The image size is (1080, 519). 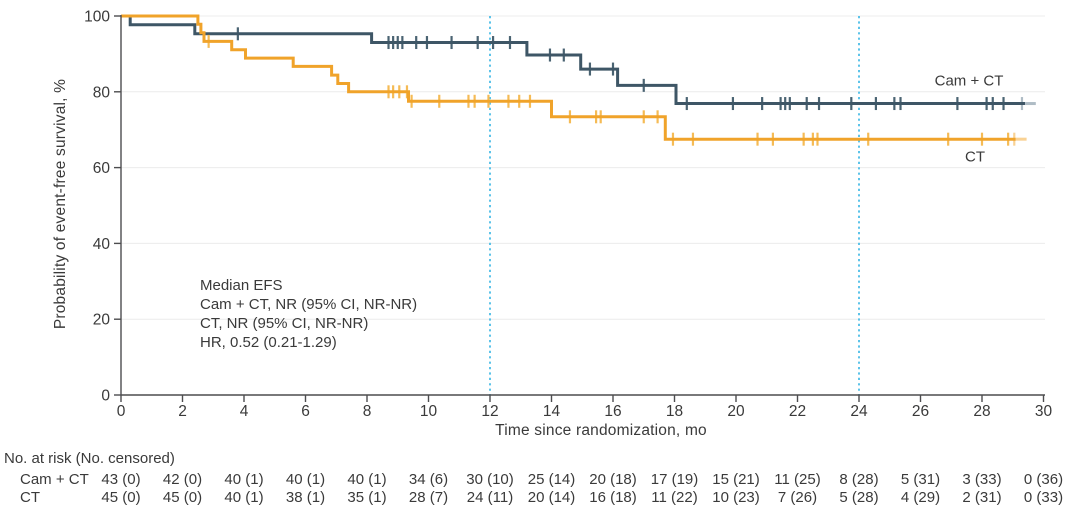 I want to click on risk-row-label-ct: CT, so click(x=30, y=497).